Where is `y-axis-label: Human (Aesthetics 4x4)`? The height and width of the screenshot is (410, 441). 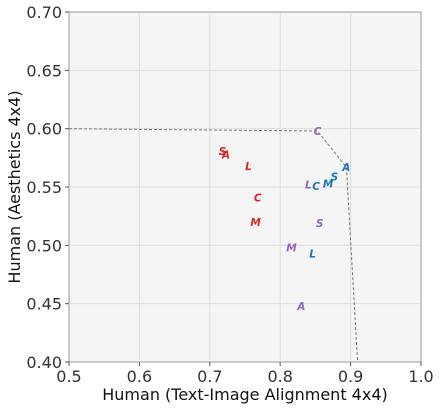
y-axis-label: Human (Aesthetics 4x4) is located at coordinates (14, 186).